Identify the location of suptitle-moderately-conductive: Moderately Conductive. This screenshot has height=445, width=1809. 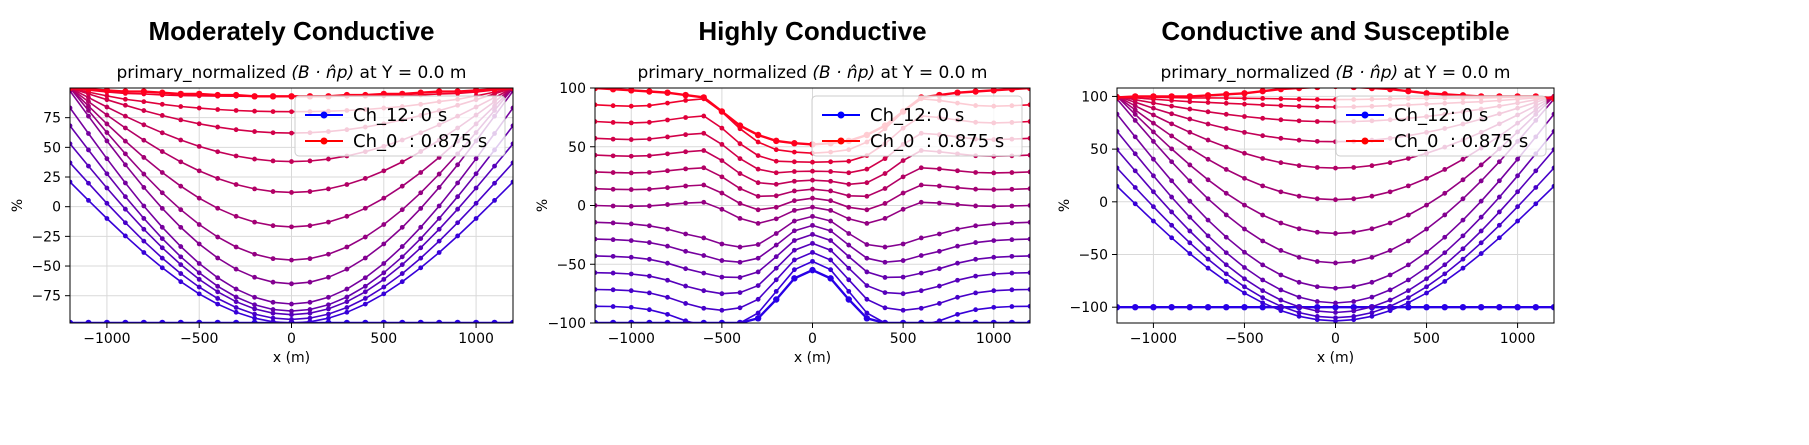
(291, 31).